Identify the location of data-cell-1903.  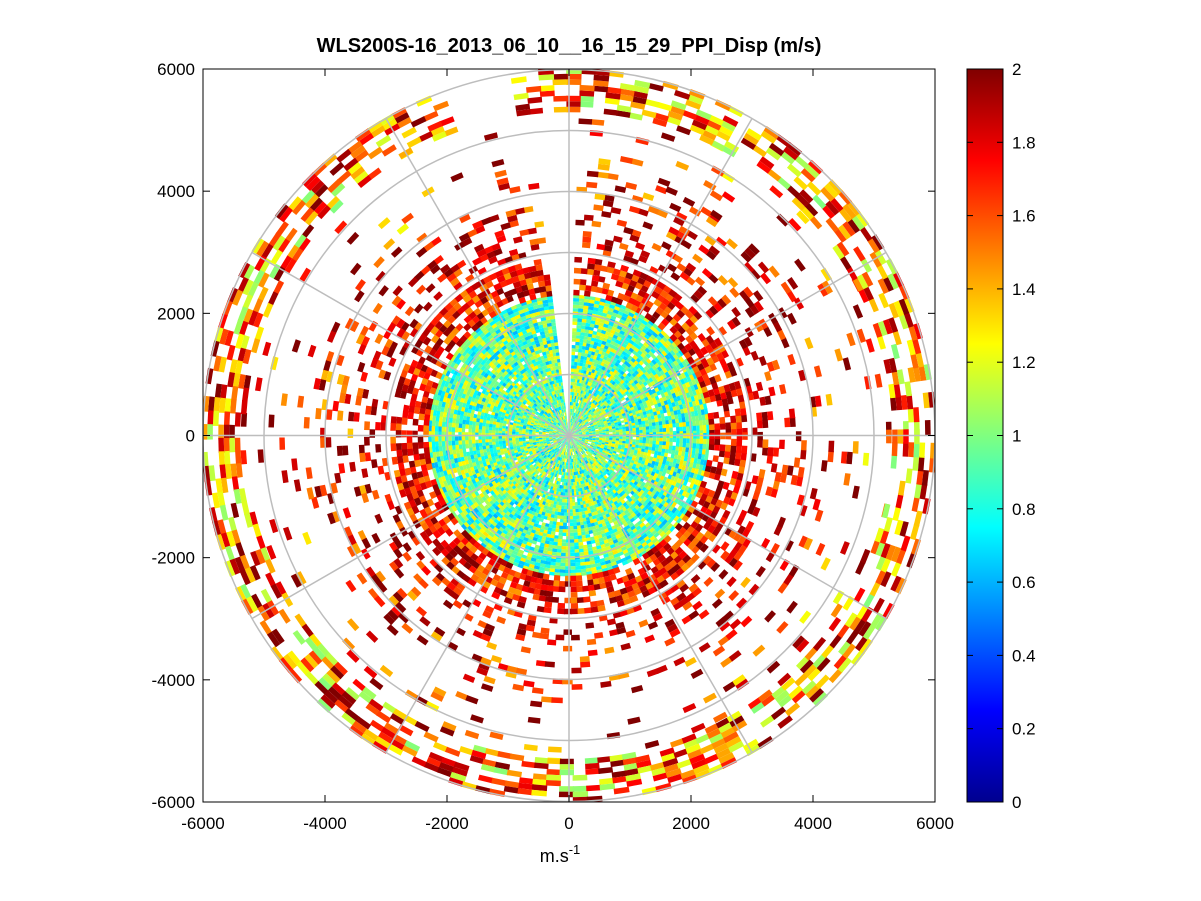
(571, 393).